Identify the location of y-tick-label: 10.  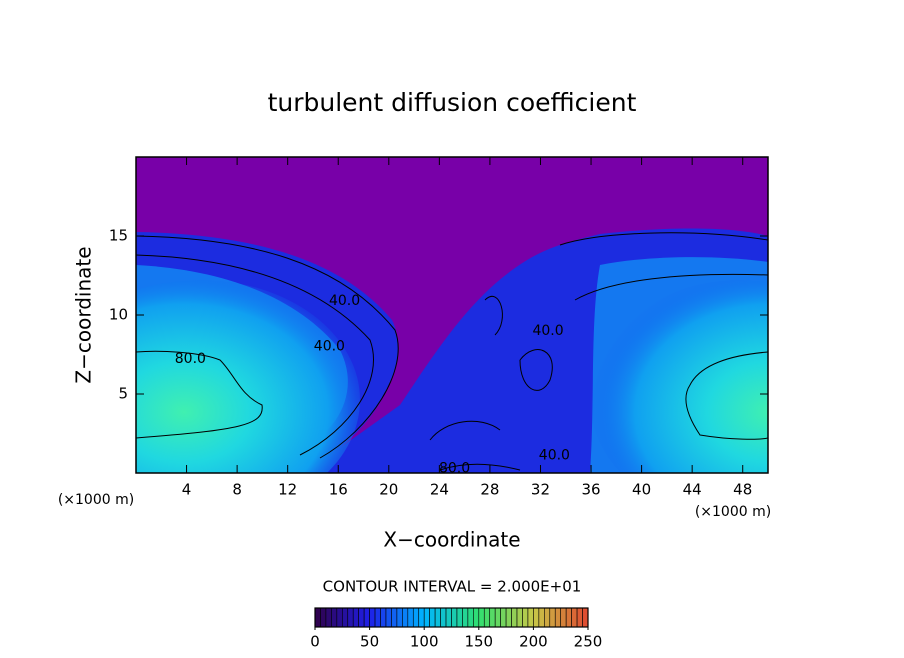
(118, 315).